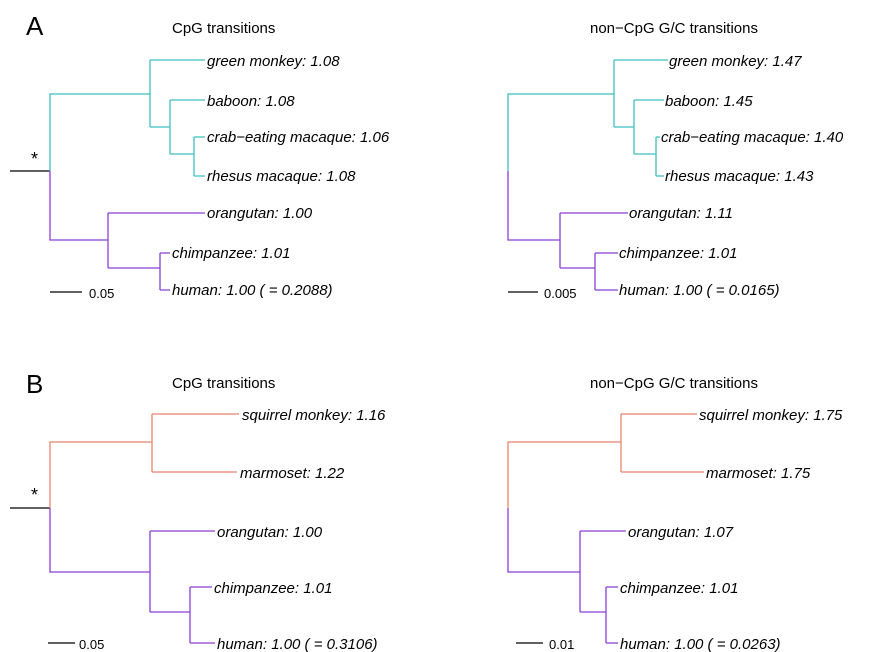  What do you see at coordinates (758, 473) in the screenshot?
I see `leaf-label: marmoset: 1.75` at bounding box center [758, 473].